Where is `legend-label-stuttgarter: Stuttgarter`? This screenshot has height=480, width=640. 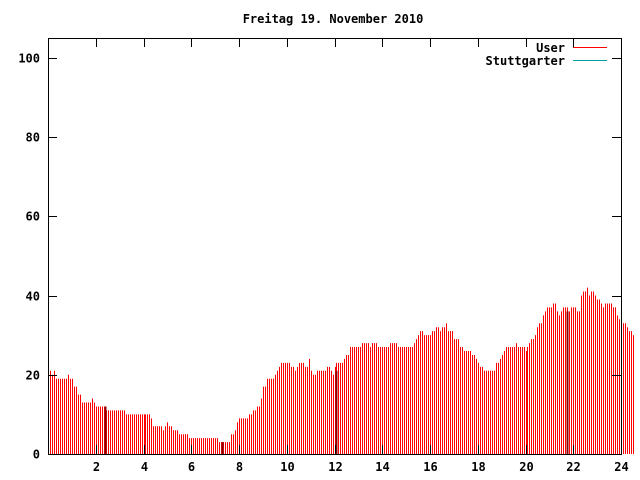 legend-label-stuttgarter: Stuttgarter is located at coordinates (525, 61).